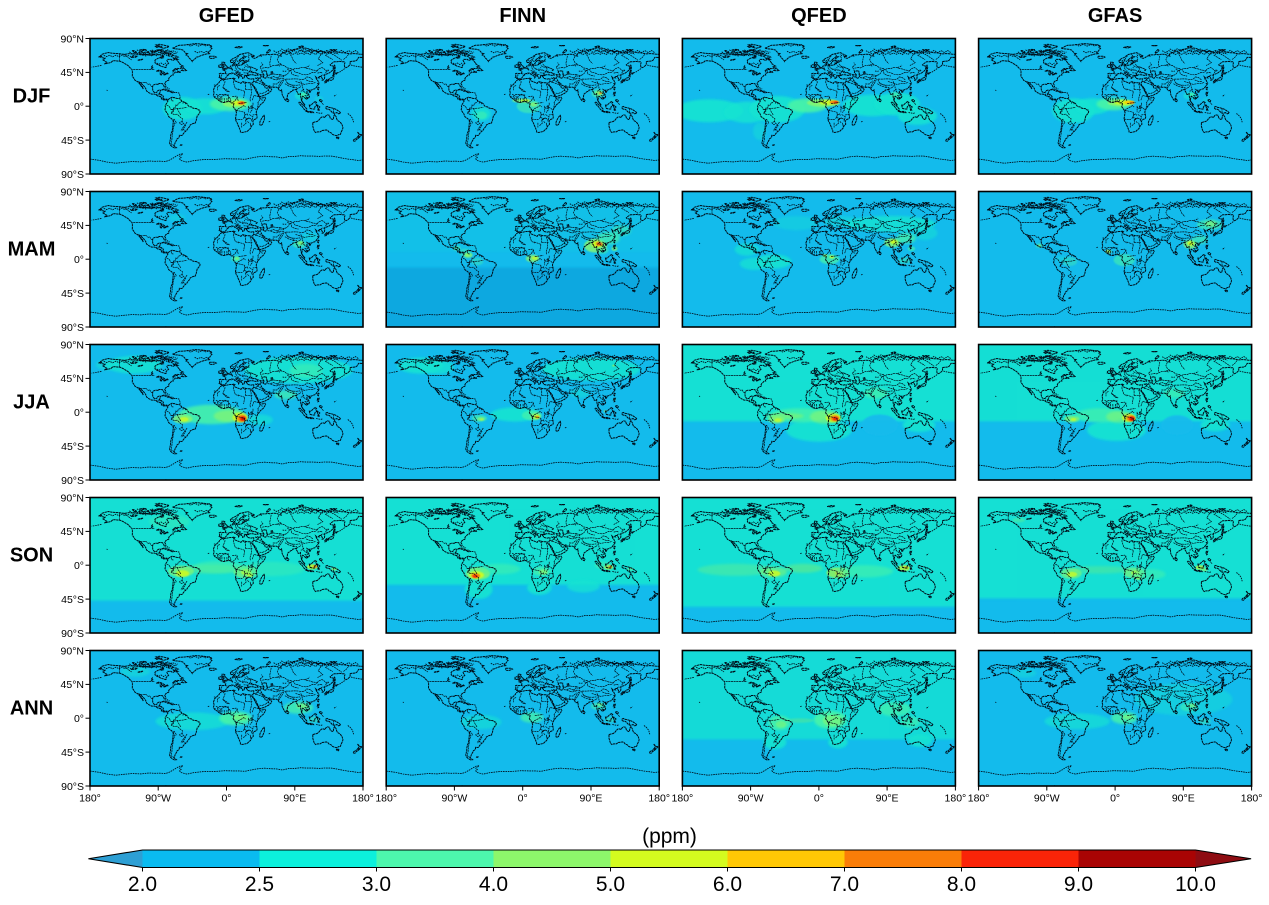 Image resolution: width=1269 pixels, height=905 pixels. I want to click on svg-text: 2.0, so click(142, 884).